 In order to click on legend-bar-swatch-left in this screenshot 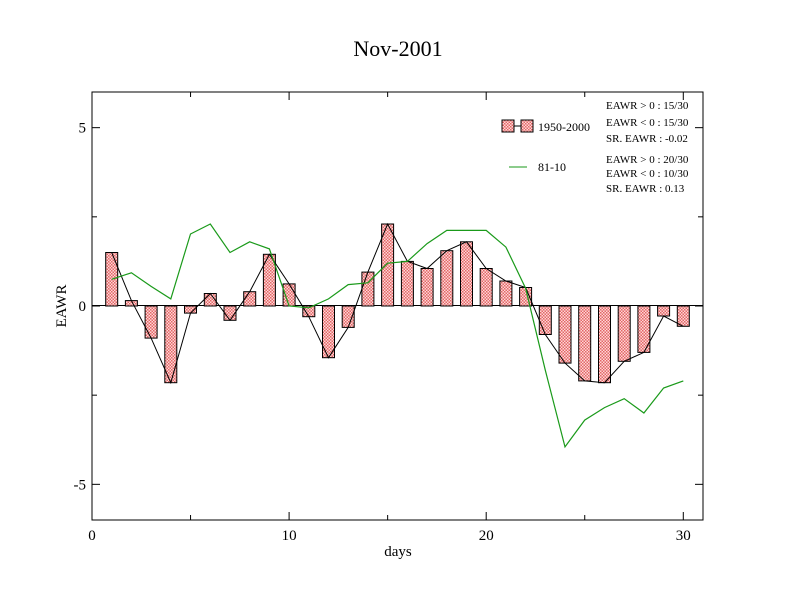, I will do `click(508, 126)`.